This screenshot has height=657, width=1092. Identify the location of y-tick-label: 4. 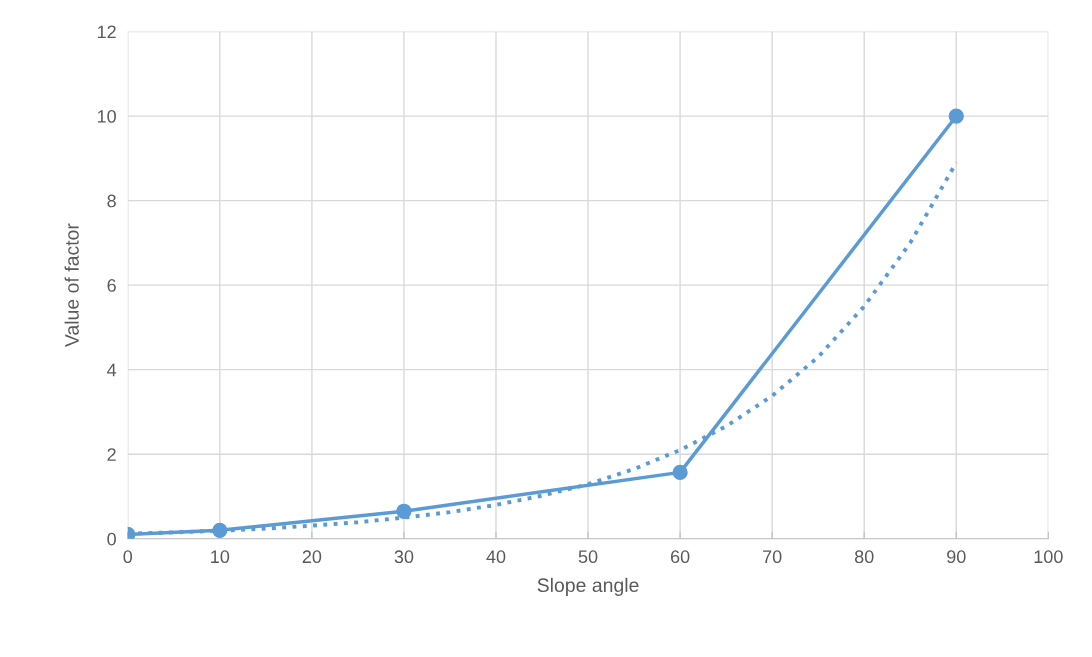
(112, 370).